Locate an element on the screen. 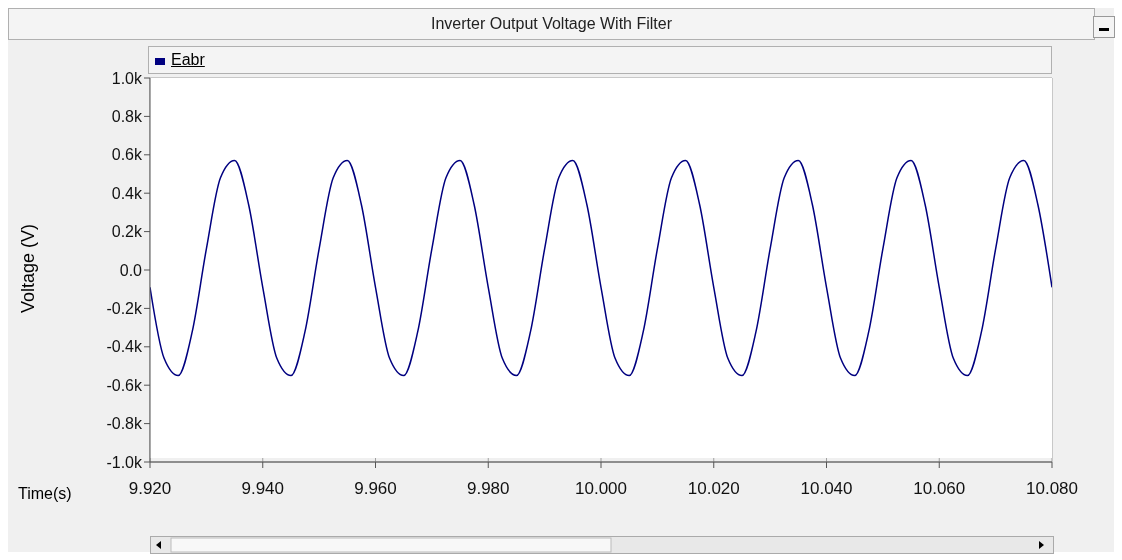 This screenshot has width=1122, height=560. chart-title: Inverter Output Voltage With Filter is located at coordinates (551, 24).